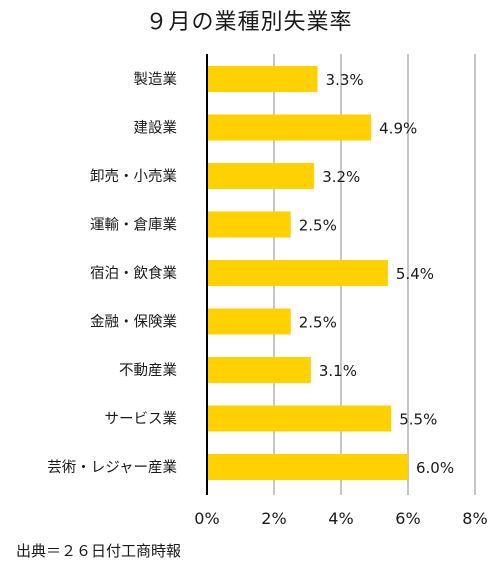  Describe the element at coordinates (156, 79) in the screenshot. I see `category-label-0: 製造業` at that location.